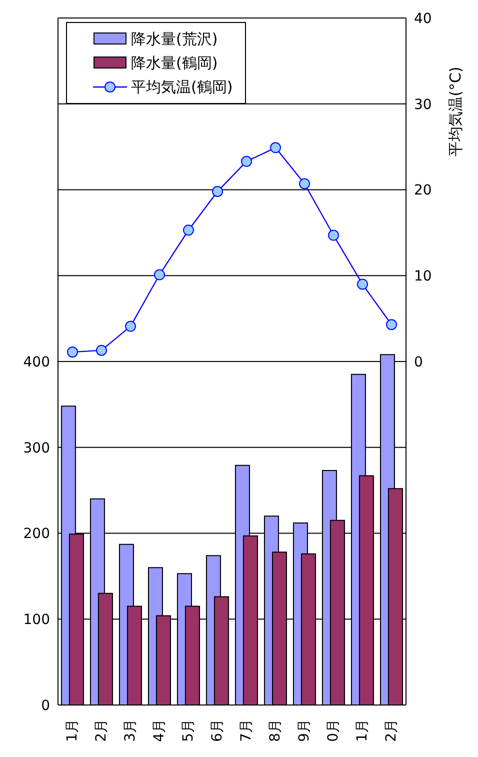 The image size is (478, 757). I want to click on legend-label: 平均気温(鶴岡), so click(182, 87).